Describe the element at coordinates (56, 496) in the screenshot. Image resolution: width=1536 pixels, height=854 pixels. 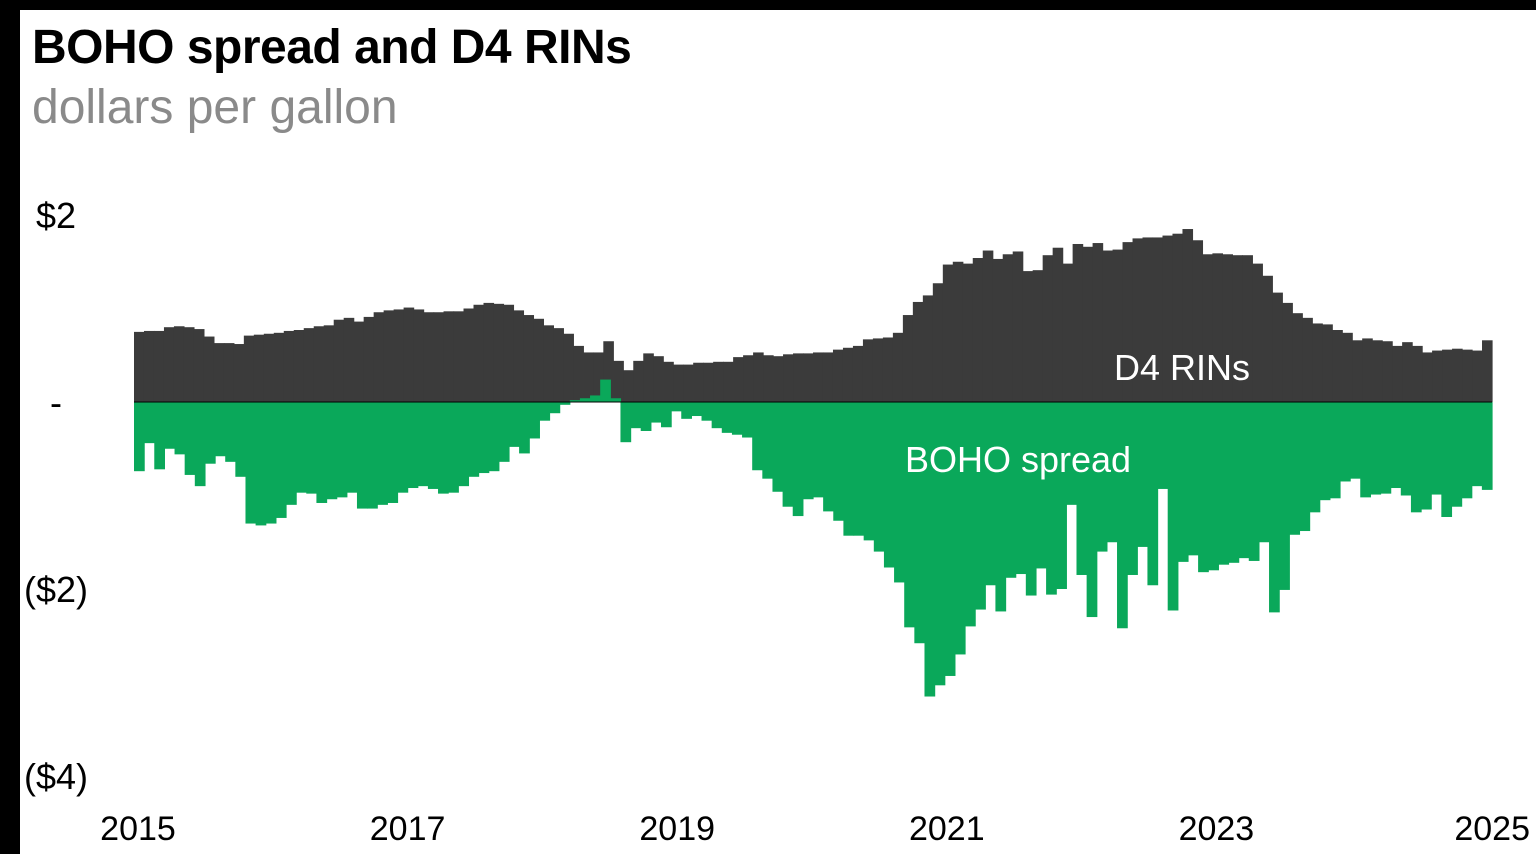
I see `y-axis-ticks: $2 - ($2) ($4)` at that location.